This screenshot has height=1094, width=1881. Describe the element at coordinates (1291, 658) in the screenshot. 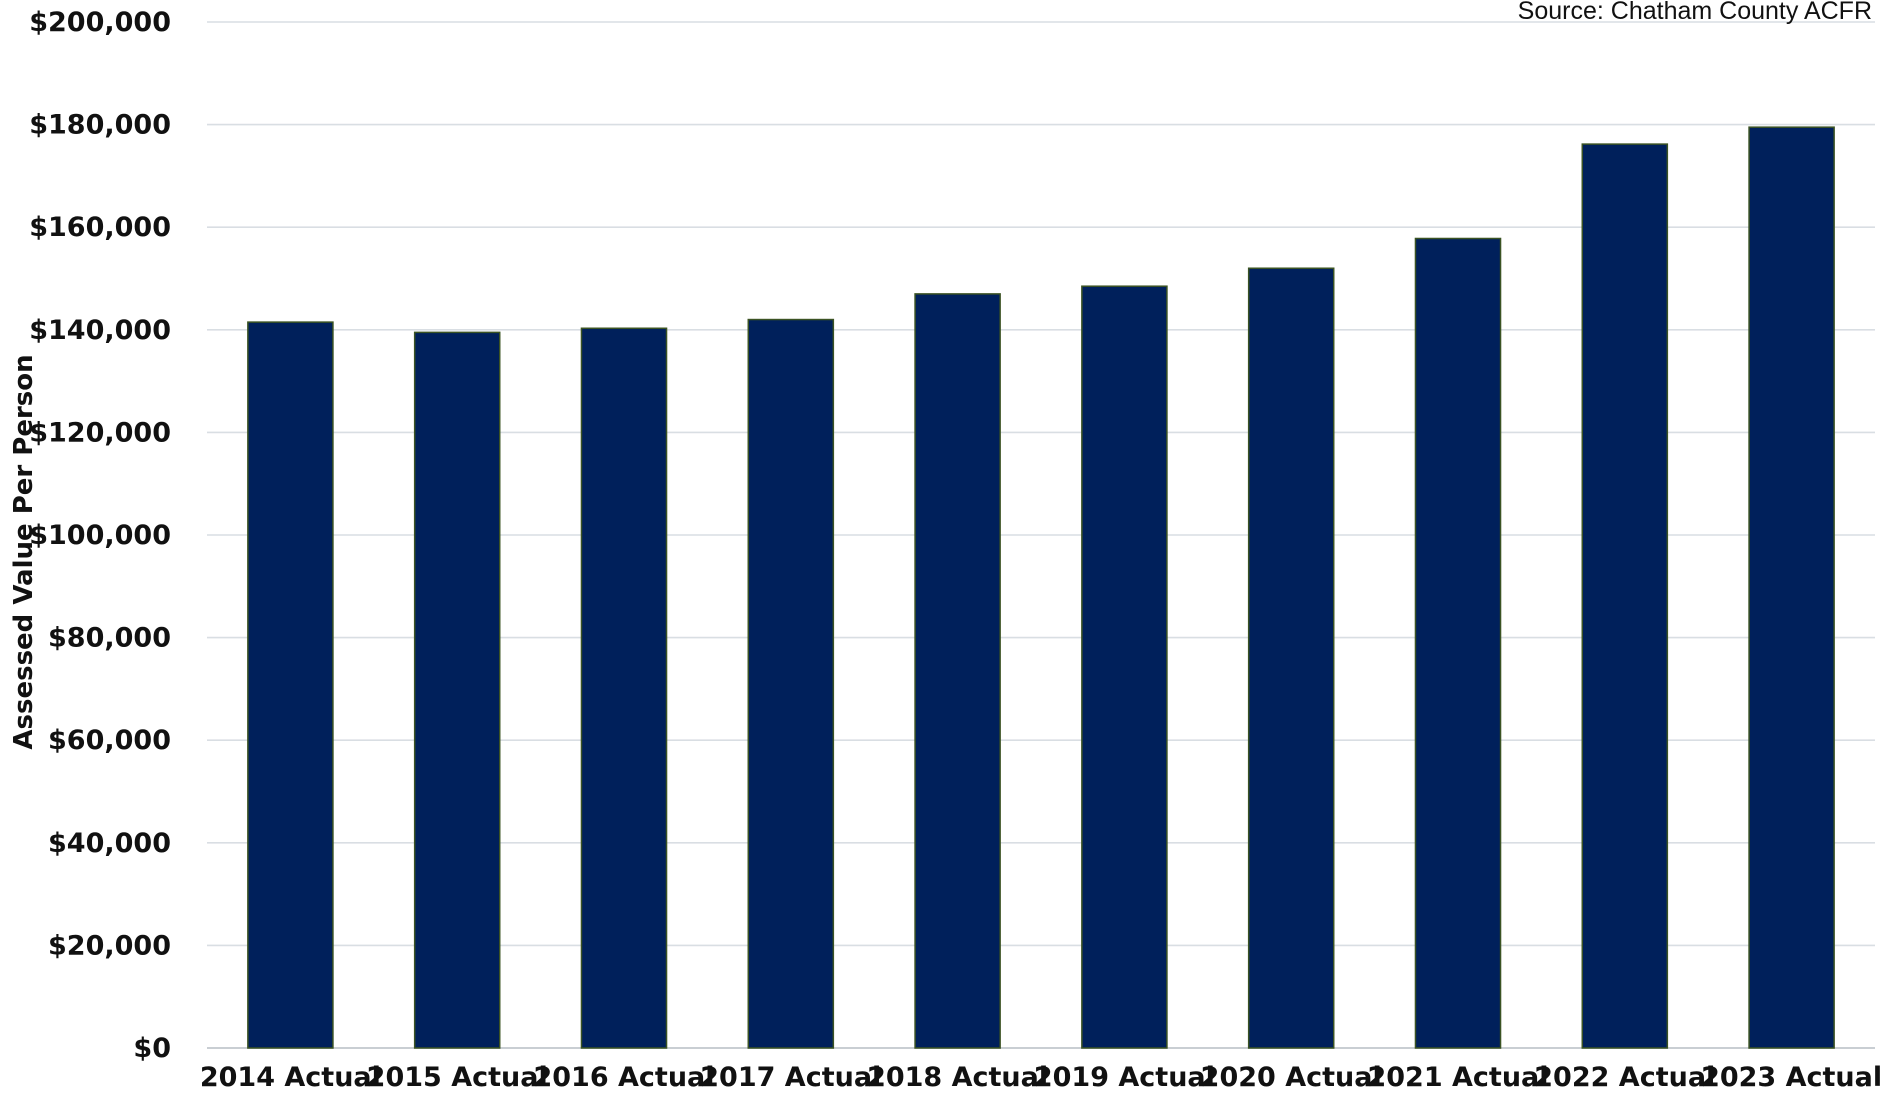

I see `bar-2020-actual` at that location.